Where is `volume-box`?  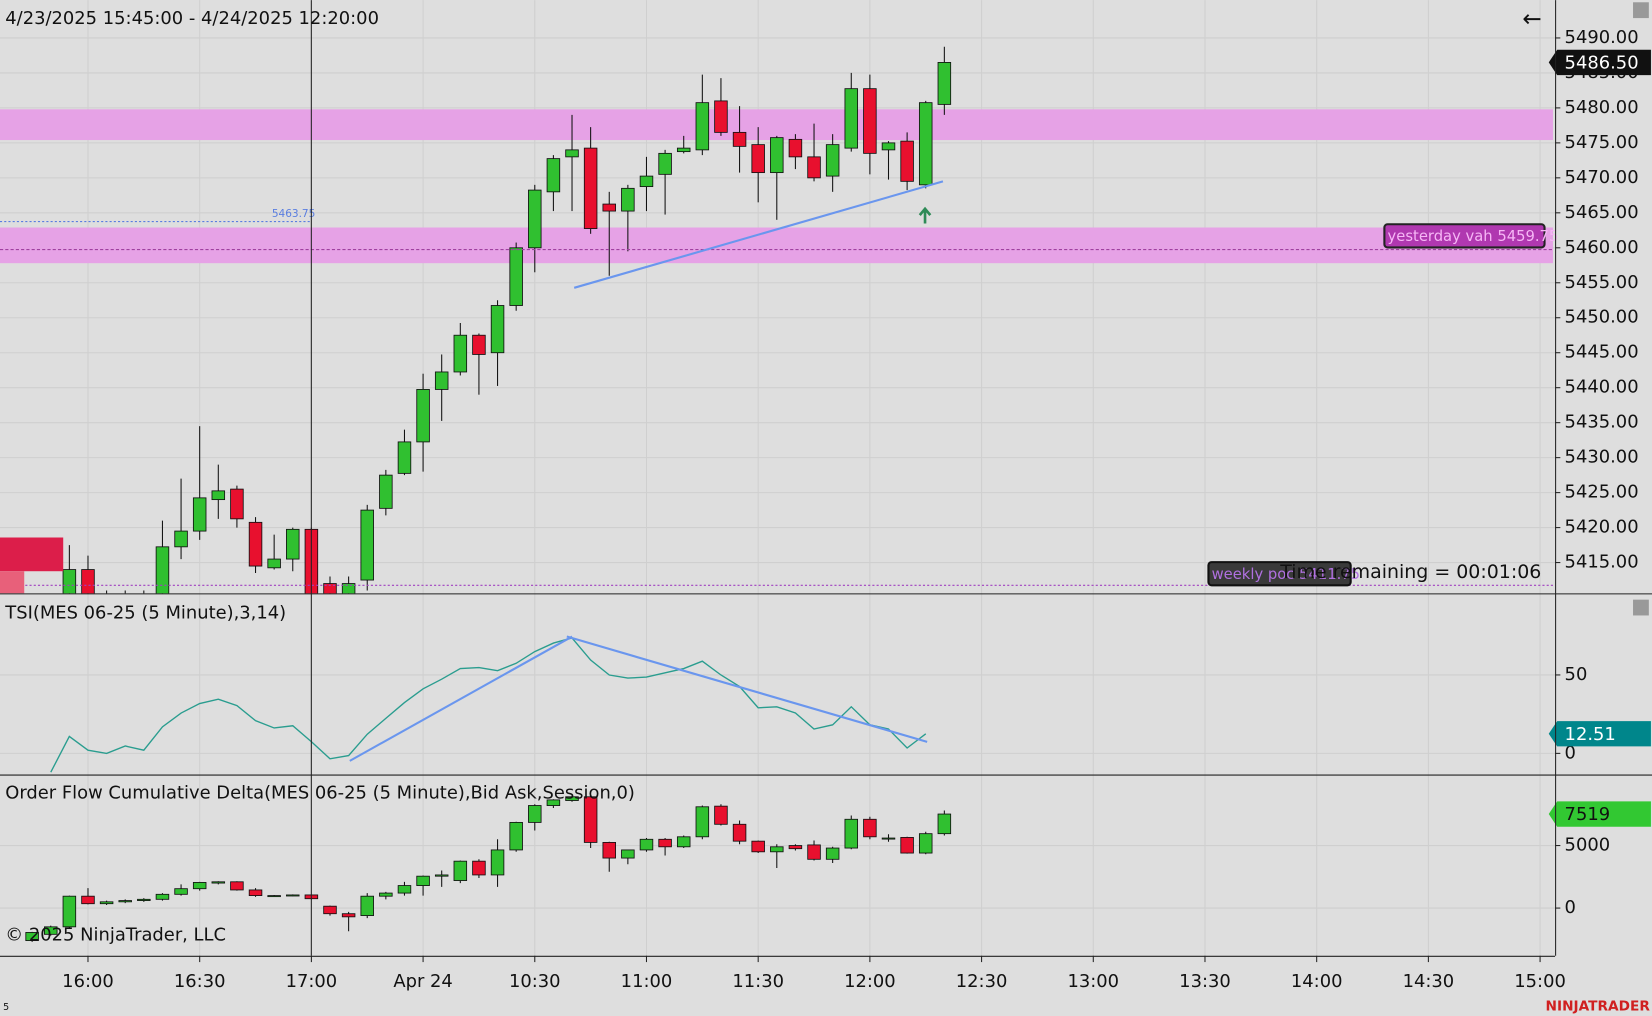
volume-box is located at coordinates (32, 554).